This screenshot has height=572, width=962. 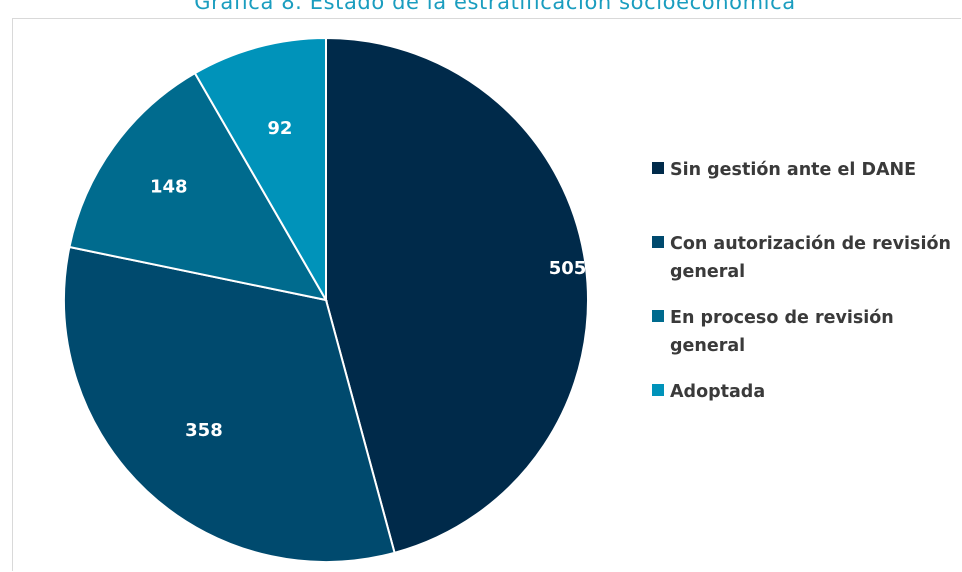 What do you see at coordinates (658, 242) in the screenshot?
I see `legend-swatch-con-autorizacion` at bounding box center [658, 242].